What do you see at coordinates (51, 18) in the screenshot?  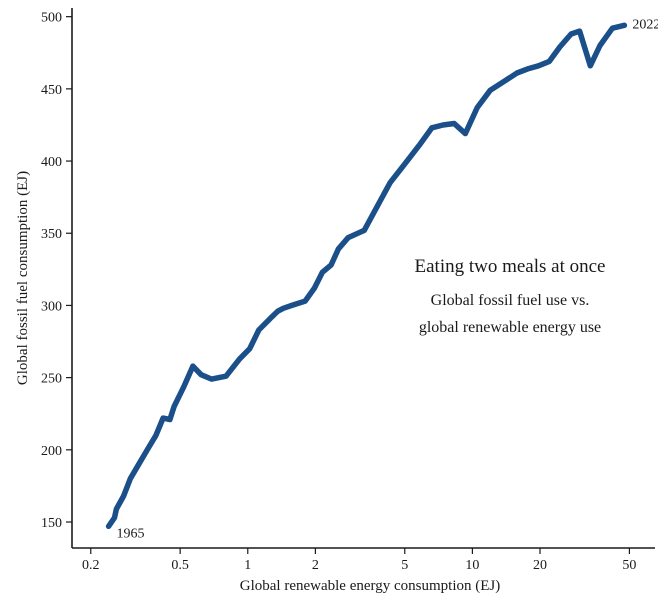 I see `y-tick-label: 500` at bounding box center [51, 18].